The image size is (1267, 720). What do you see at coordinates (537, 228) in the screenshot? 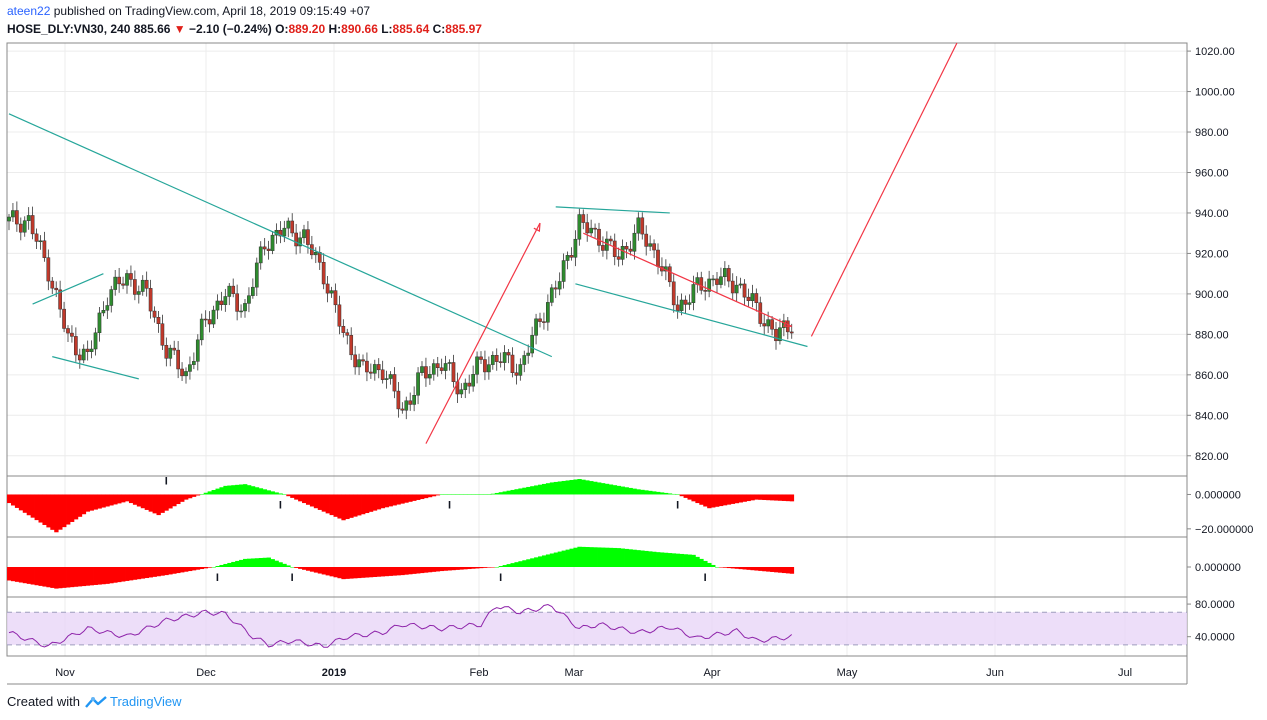
I see `arrow-head` at bounding box center [537, 228].